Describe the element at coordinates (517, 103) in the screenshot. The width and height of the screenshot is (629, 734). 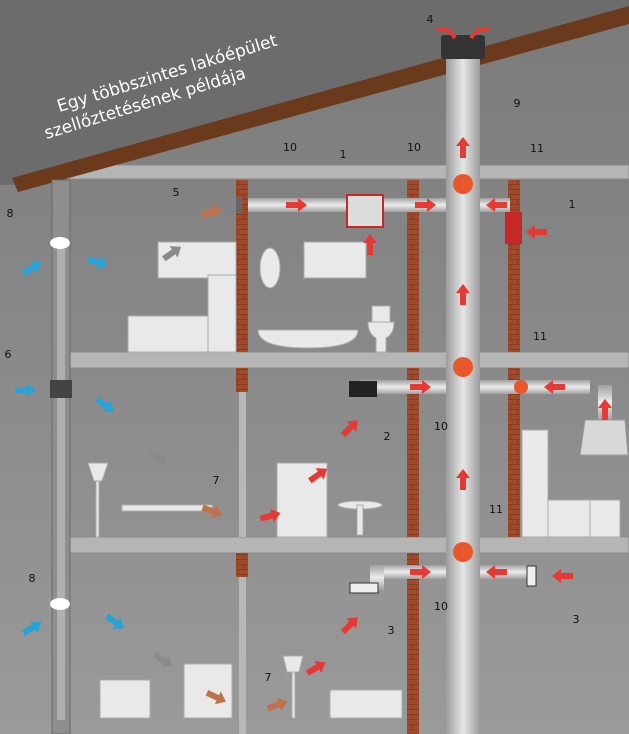
I see `callout-number: 9` at that location.